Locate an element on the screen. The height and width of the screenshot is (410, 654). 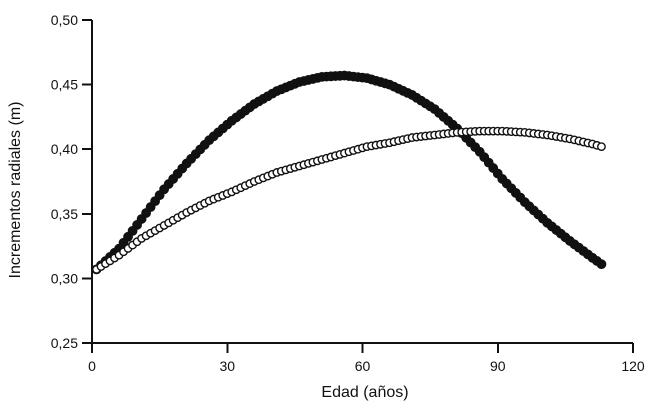
x-axis-tick-label: 120 is located at coordinates (633, 366).